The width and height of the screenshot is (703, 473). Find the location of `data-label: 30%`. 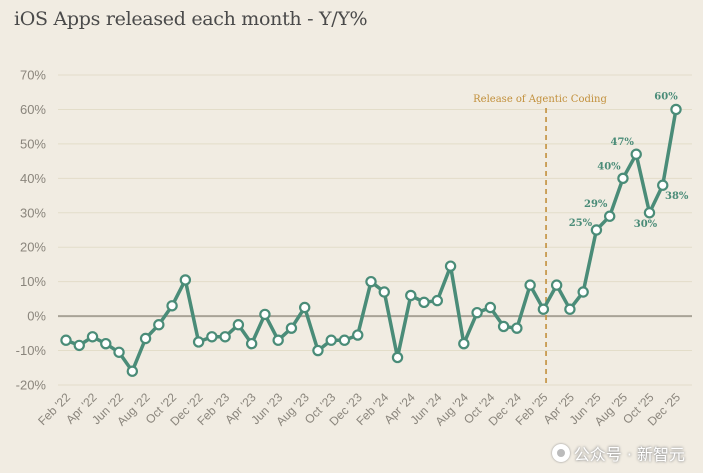

data-label: 30% is located at coordinates (646, 224).